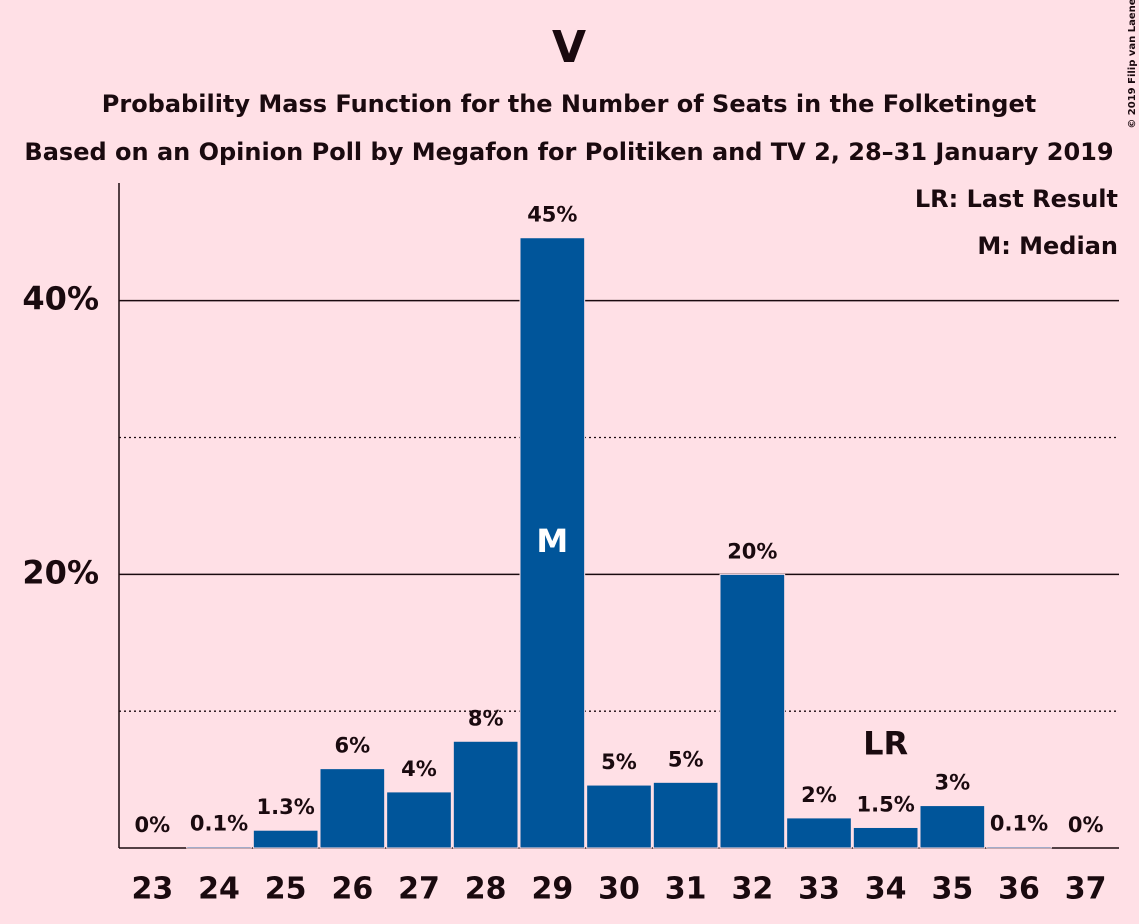 Image resolution: width=1139 pixels, height=924 pixels. Describe the element at coordinates (1132, 64) in the screenshot. I see `copyright: © 2019 Filip van Laenen` at that location.